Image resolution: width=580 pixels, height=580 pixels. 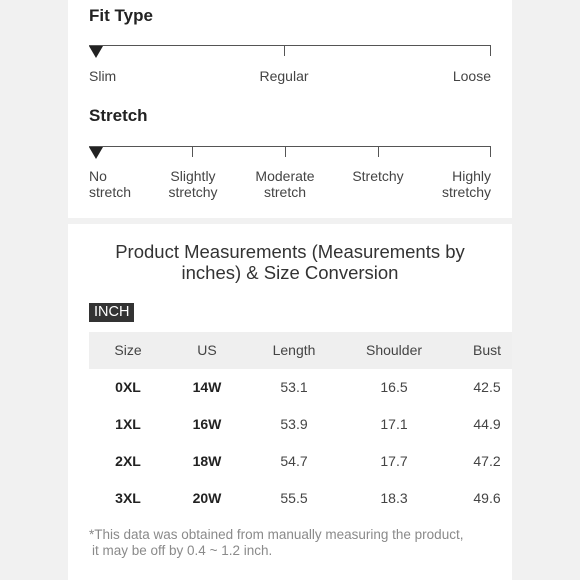 I want to click on cell-shoulder: 17.7, so click(x=394, y=461).